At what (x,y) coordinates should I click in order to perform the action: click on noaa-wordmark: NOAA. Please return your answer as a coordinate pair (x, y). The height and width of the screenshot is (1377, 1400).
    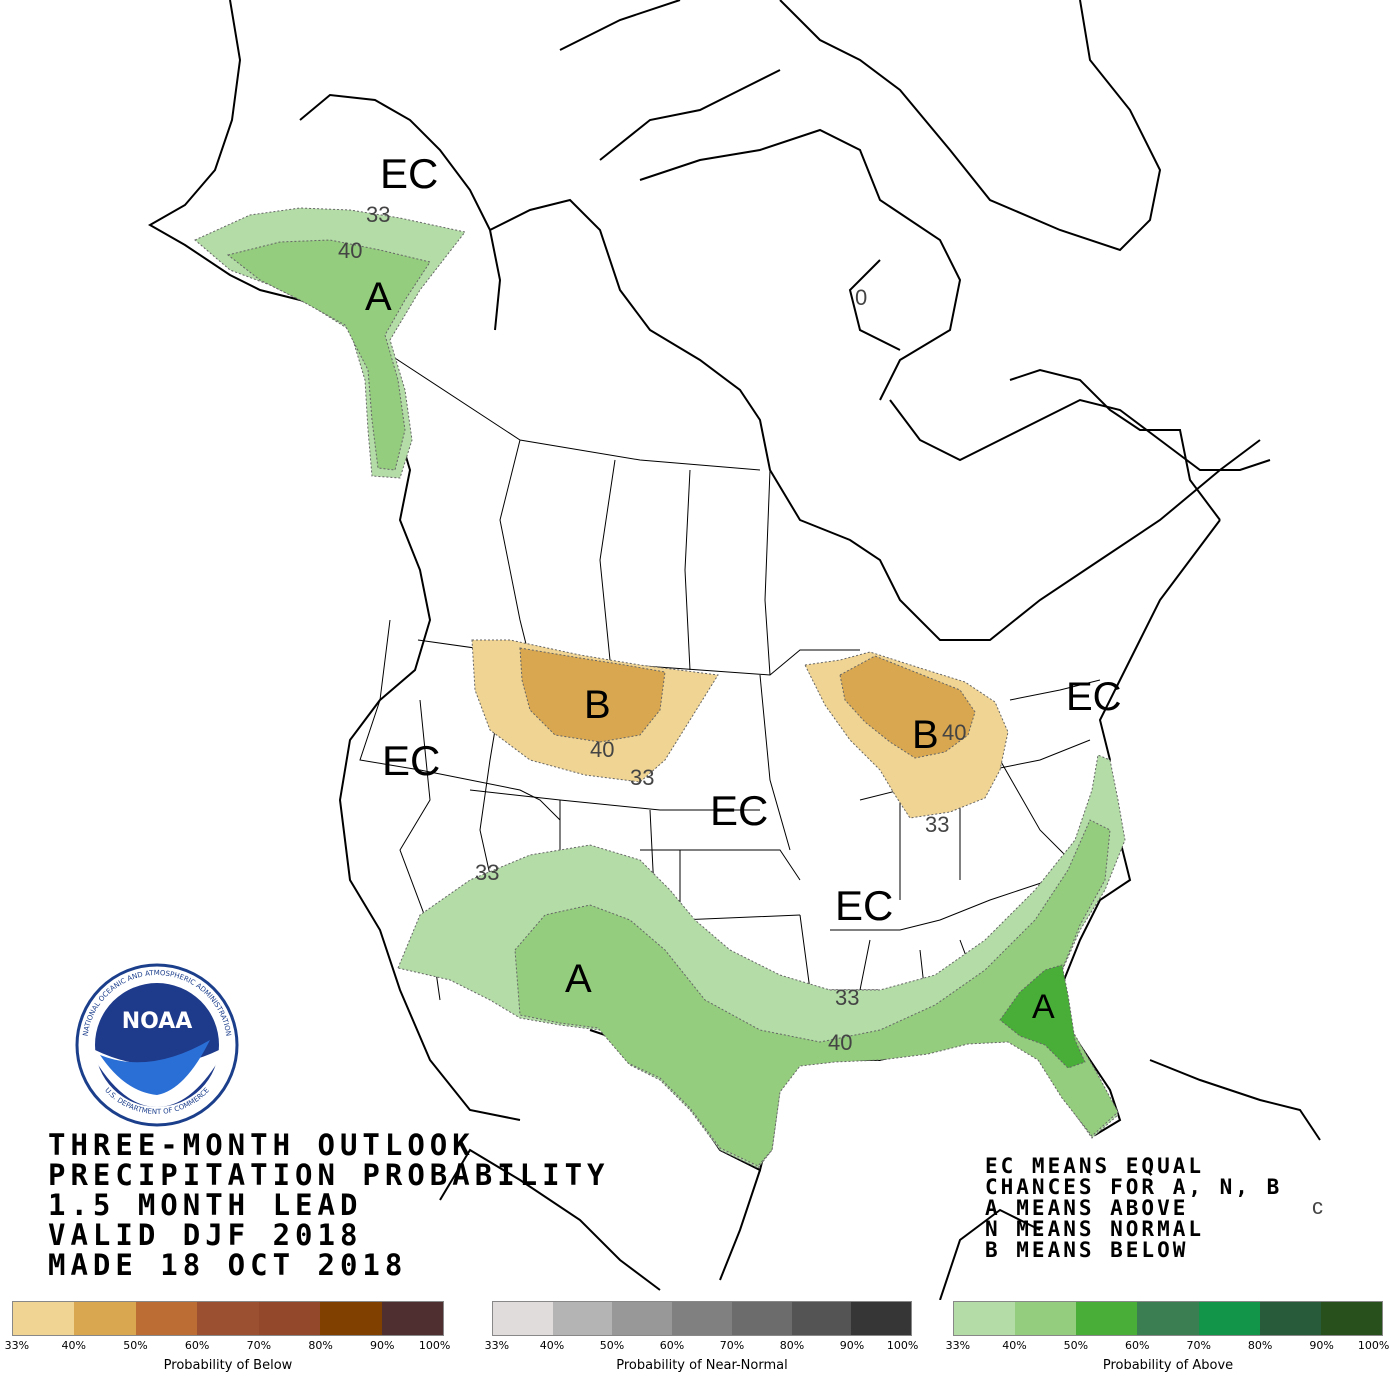
    Looking at the image, I should click on (157, 1021).